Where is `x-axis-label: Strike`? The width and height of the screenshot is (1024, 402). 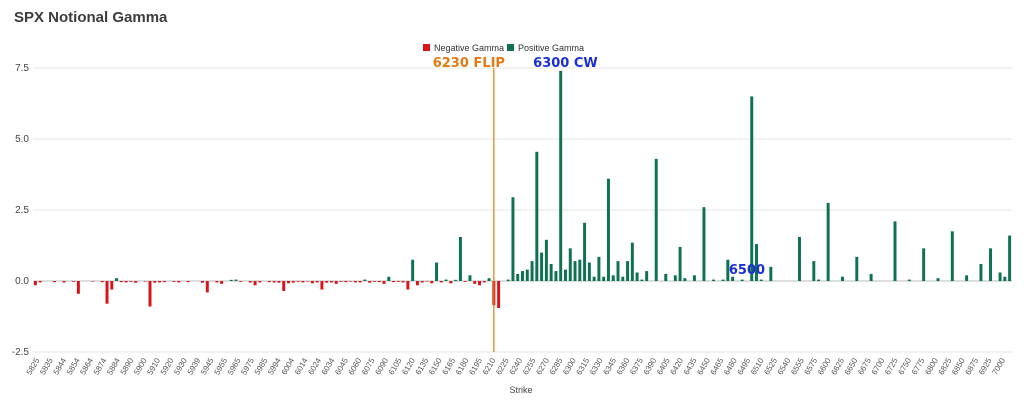 x-axis-label: Strike is located at coordinates (520, 390).